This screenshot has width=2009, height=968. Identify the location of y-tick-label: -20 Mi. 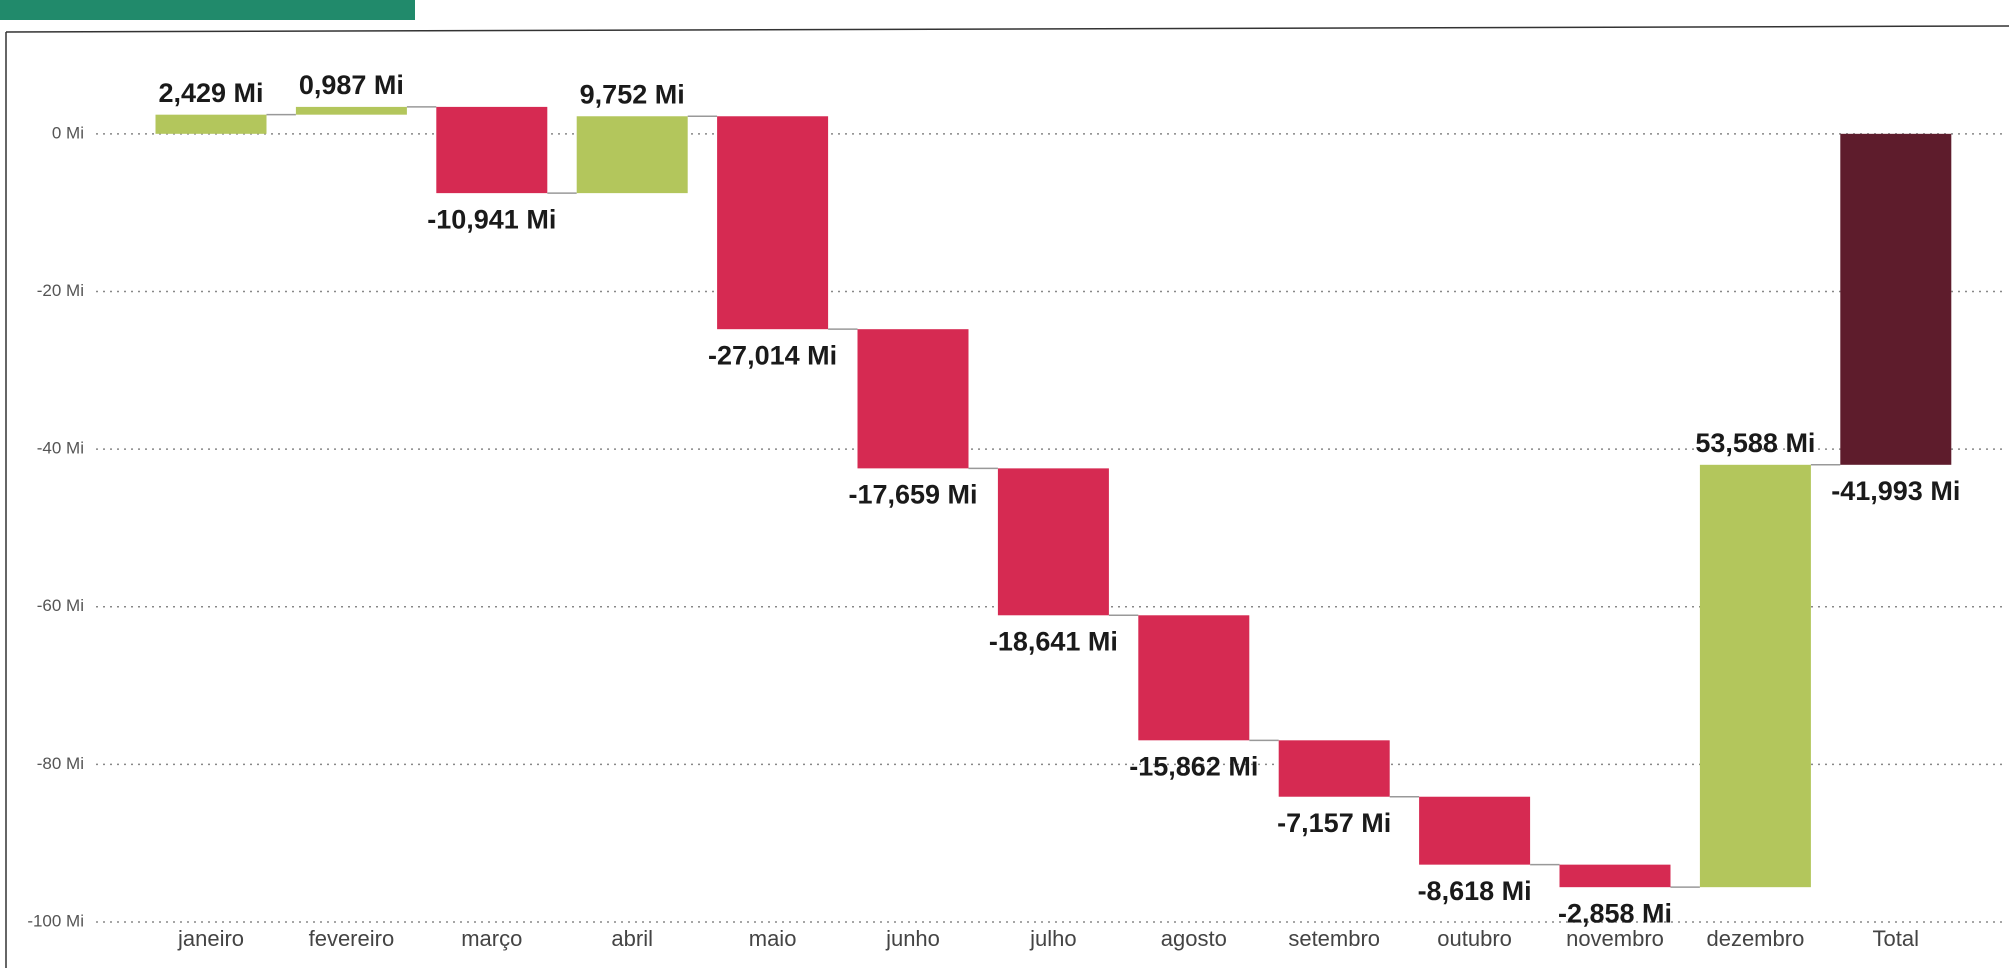
(60, 290).